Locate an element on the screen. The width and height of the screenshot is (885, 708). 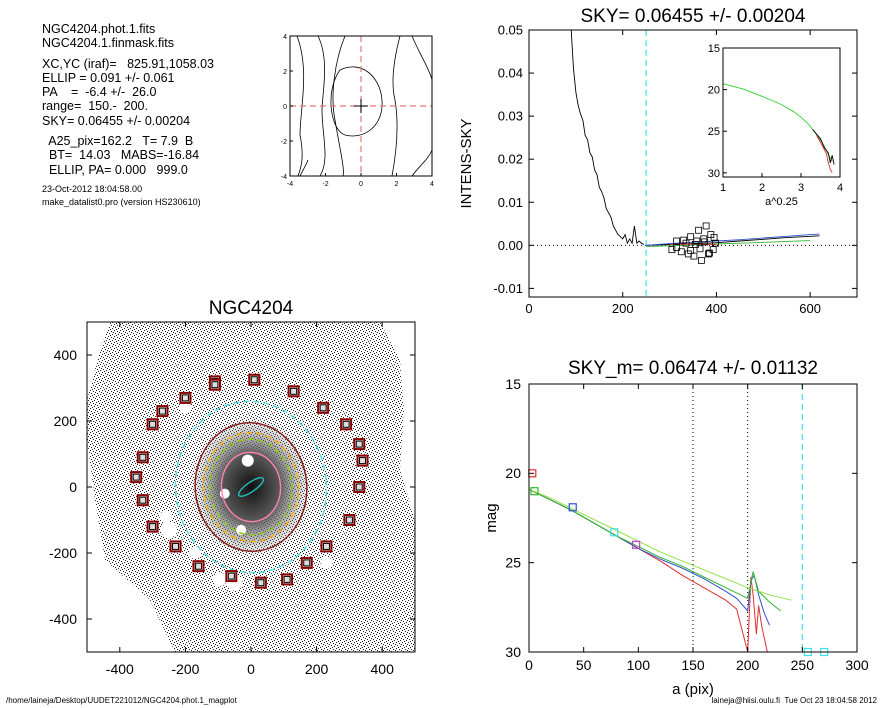
x-tick-label: 3 is located at coordinates (801, 188).